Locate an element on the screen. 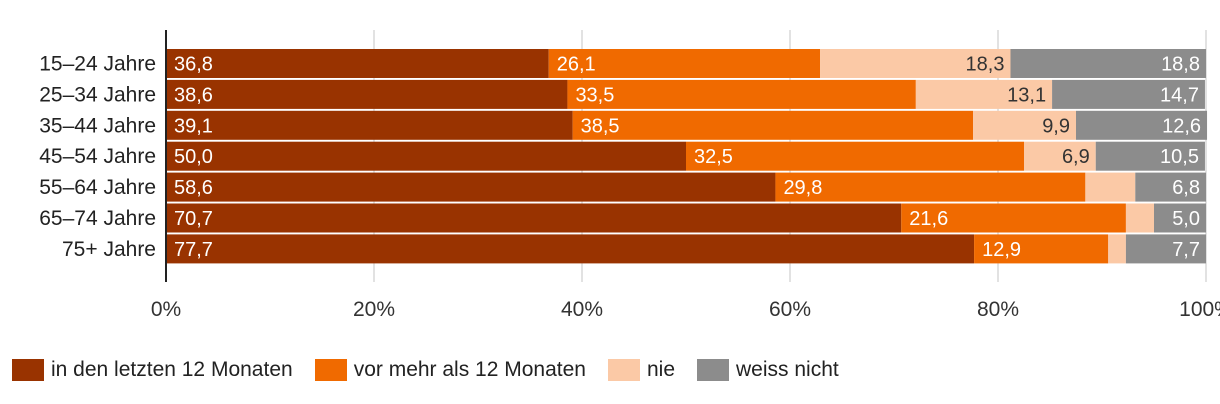 The width and height of the screenshot is (1220, 404). row-75plus: 77,7 12,9 7,7 is located at coordinates (686, 249).